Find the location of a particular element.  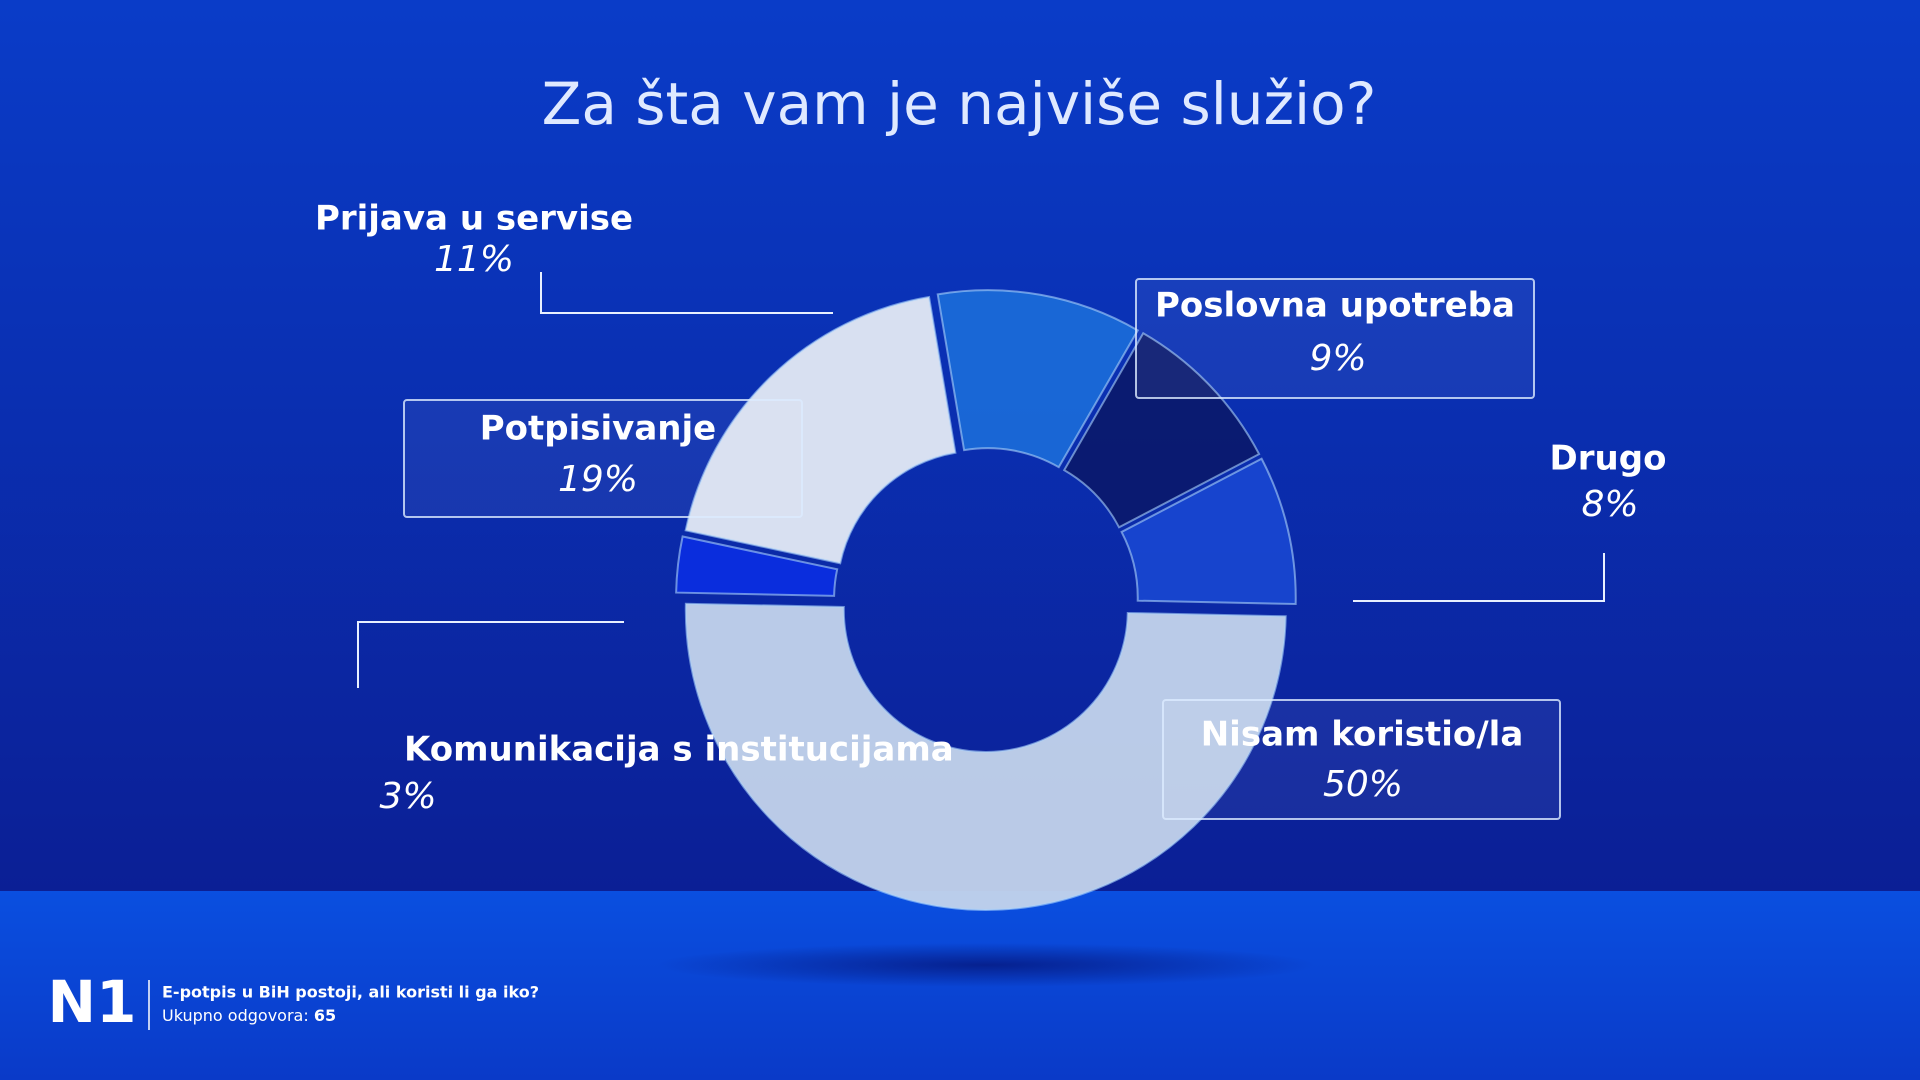

footer-count: Ukupno odgovora: 65 is located at coordinates (249, 1015).